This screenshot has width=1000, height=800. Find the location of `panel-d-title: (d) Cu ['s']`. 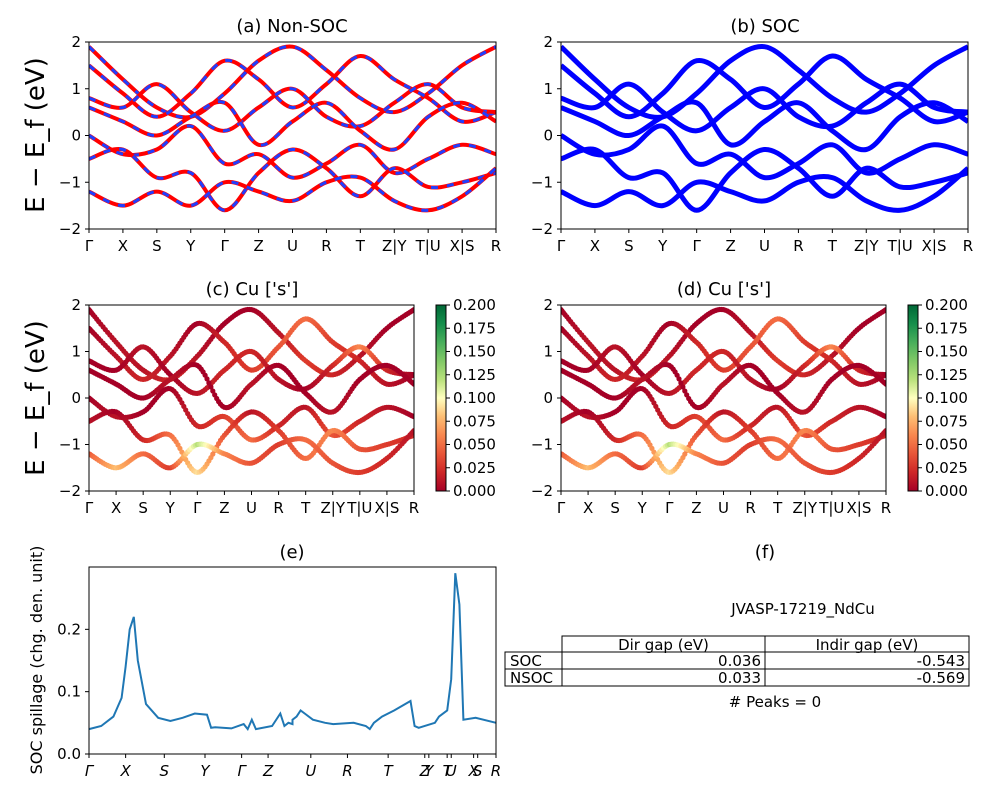

panel-d-title: (d) Cu ['s'] is located at coordinates (724, 289).